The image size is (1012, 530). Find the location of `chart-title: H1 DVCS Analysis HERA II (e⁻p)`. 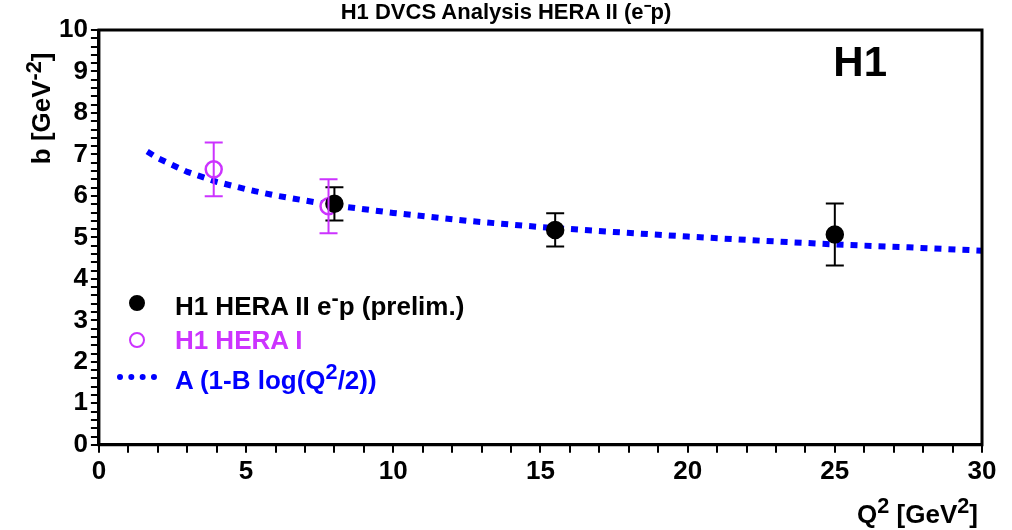

chart-title: H1 DVCS Analysis HERA II (e⁻p) is located at coordinates (506, 12).